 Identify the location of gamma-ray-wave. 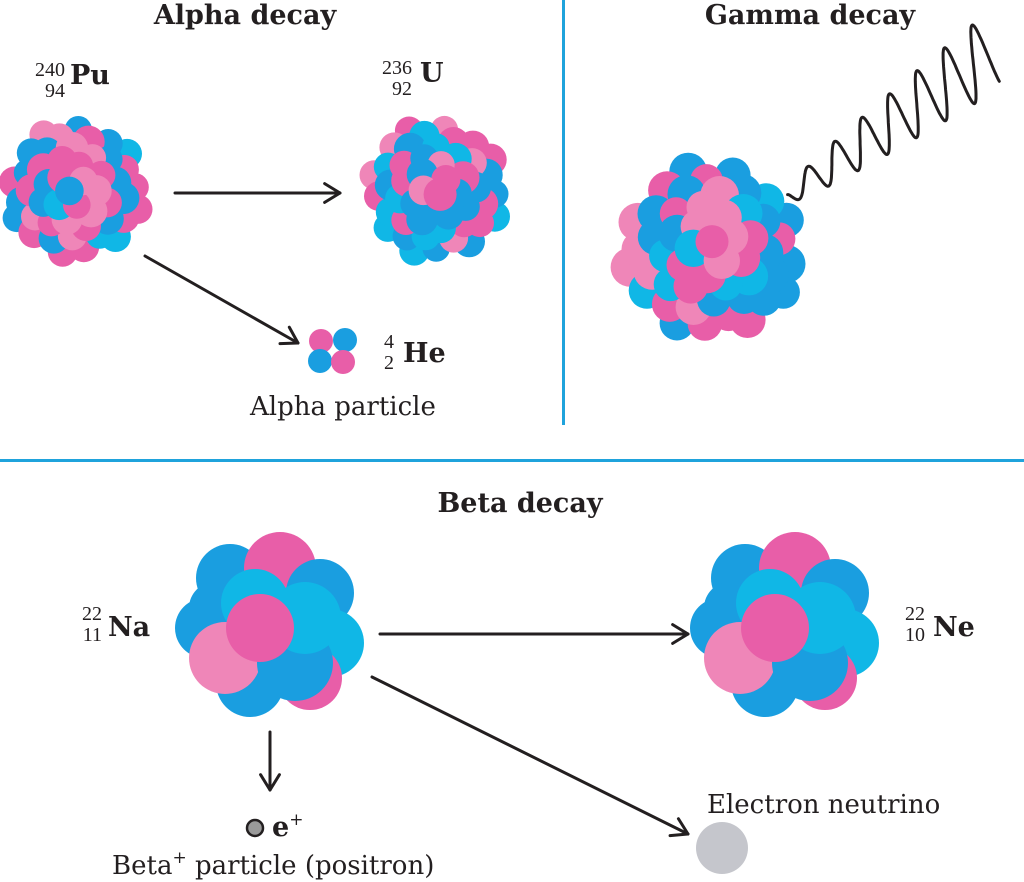
(893, 112).